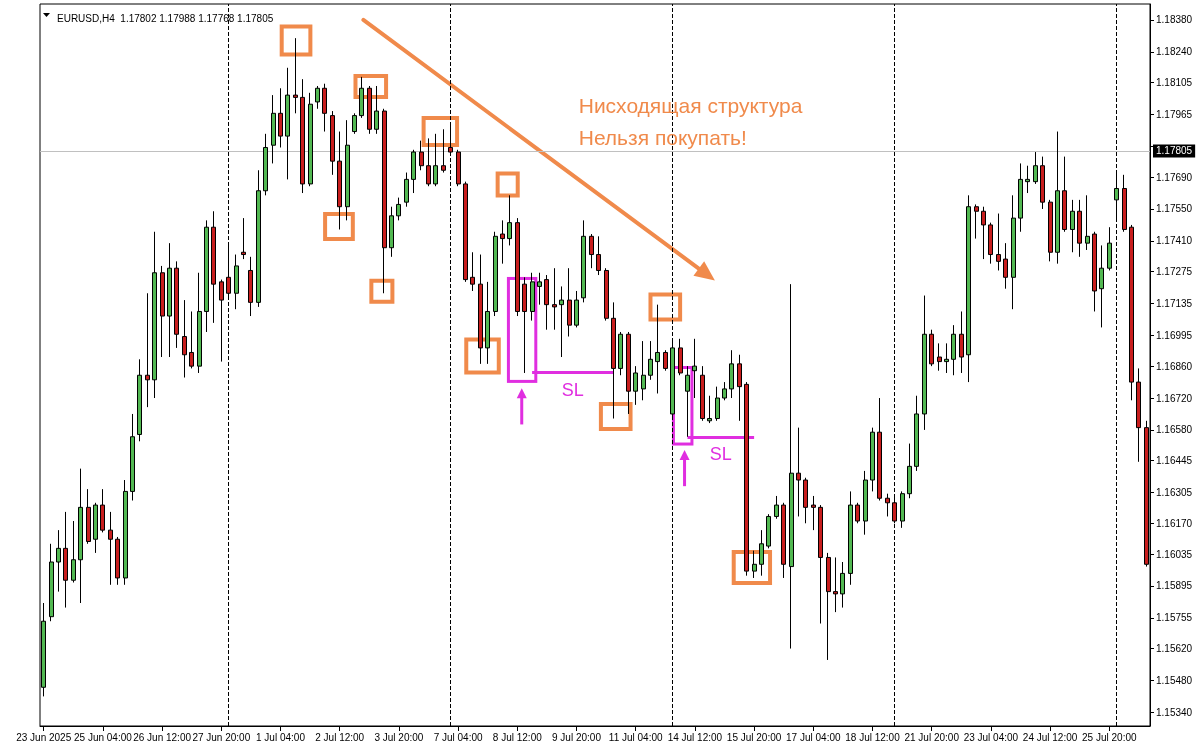 The width and height of the screenshot is (1200, 750). I want to click on x-tick-label: 15 Jul 20:00, so click(754, 737).